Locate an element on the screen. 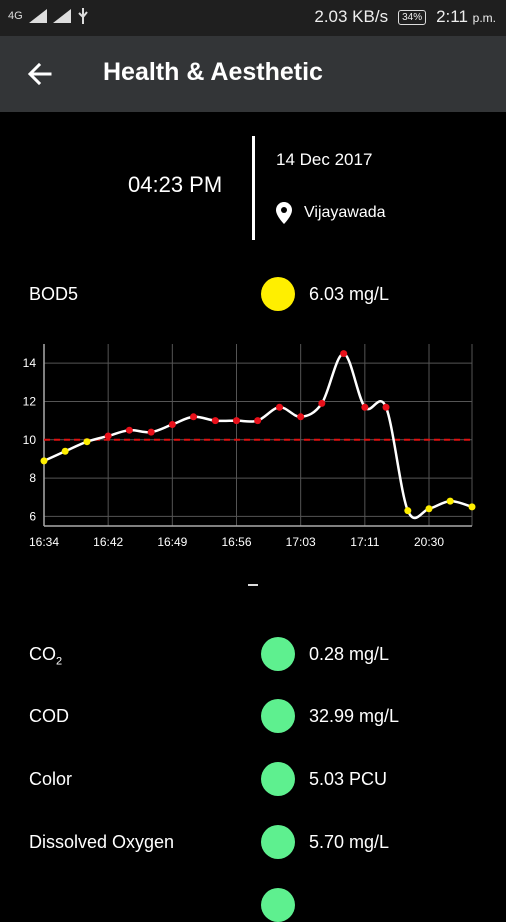  y-tick-label: 6 is located at coordinates (32, 516).